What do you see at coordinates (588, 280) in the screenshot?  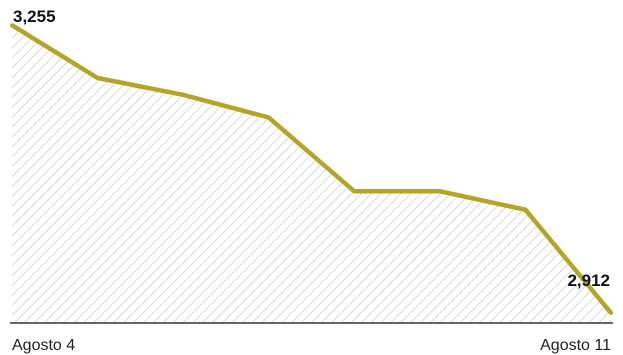 I see `data-label-end: 2,912` at bounding box center [588, 280].